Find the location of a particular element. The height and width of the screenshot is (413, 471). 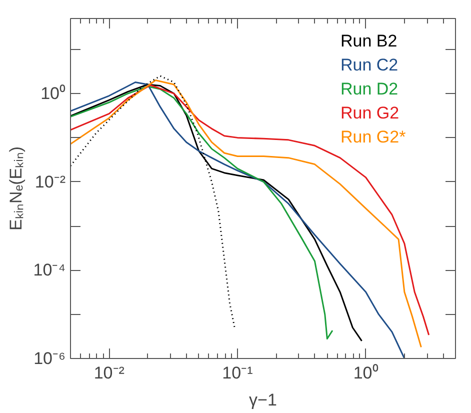

x-axis-title: γ−1 is located at coordinates (263, 400).